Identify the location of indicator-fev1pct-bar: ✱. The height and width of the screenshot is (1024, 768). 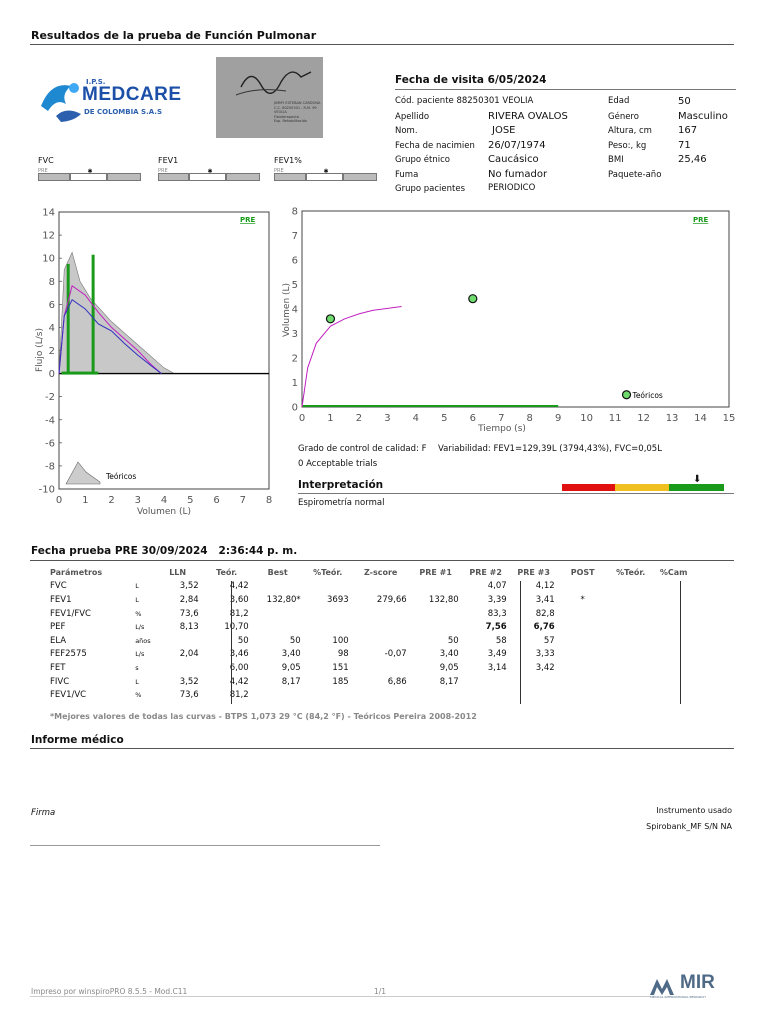
(325, 174).